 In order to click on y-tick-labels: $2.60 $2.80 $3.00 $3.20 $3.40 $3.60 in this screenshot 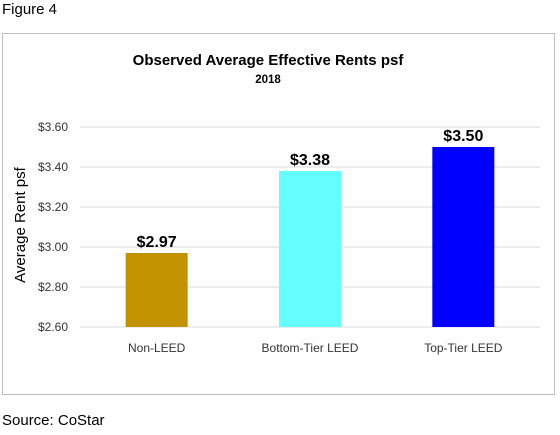, I will do `click(53, 227)`.